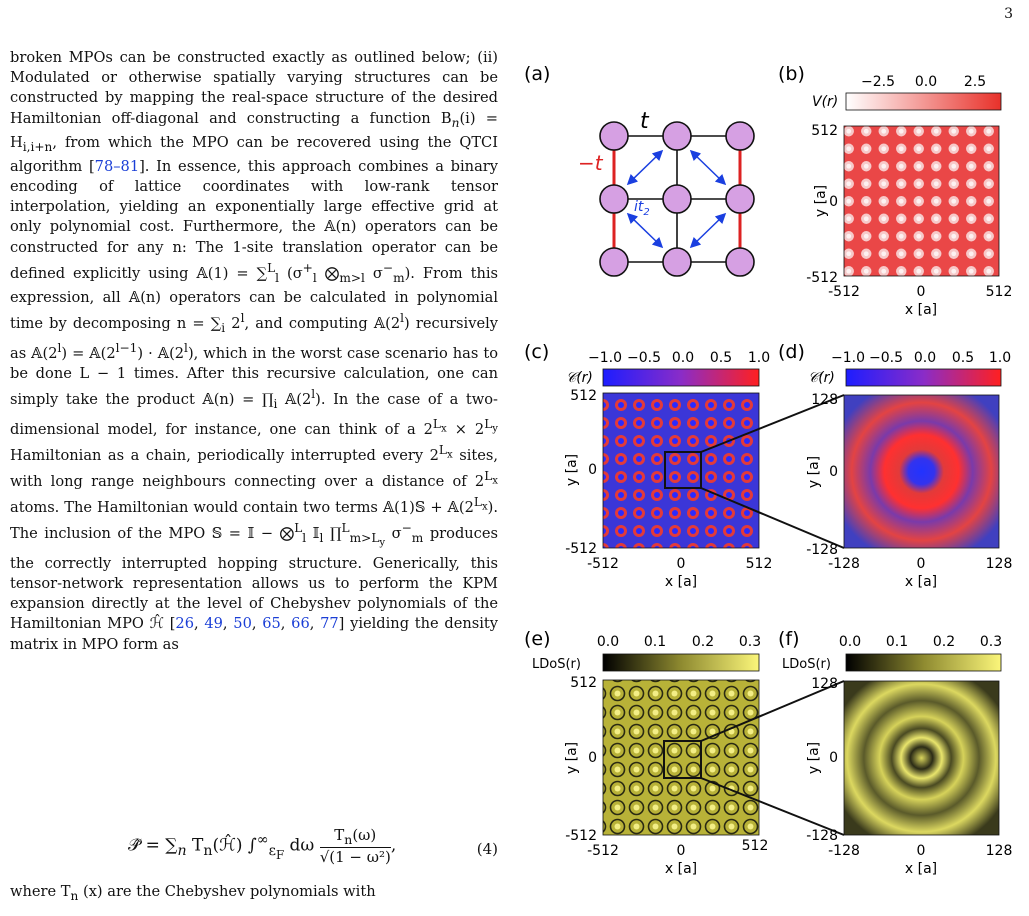  I want to click on citation-link: 65, so click(271, 624).